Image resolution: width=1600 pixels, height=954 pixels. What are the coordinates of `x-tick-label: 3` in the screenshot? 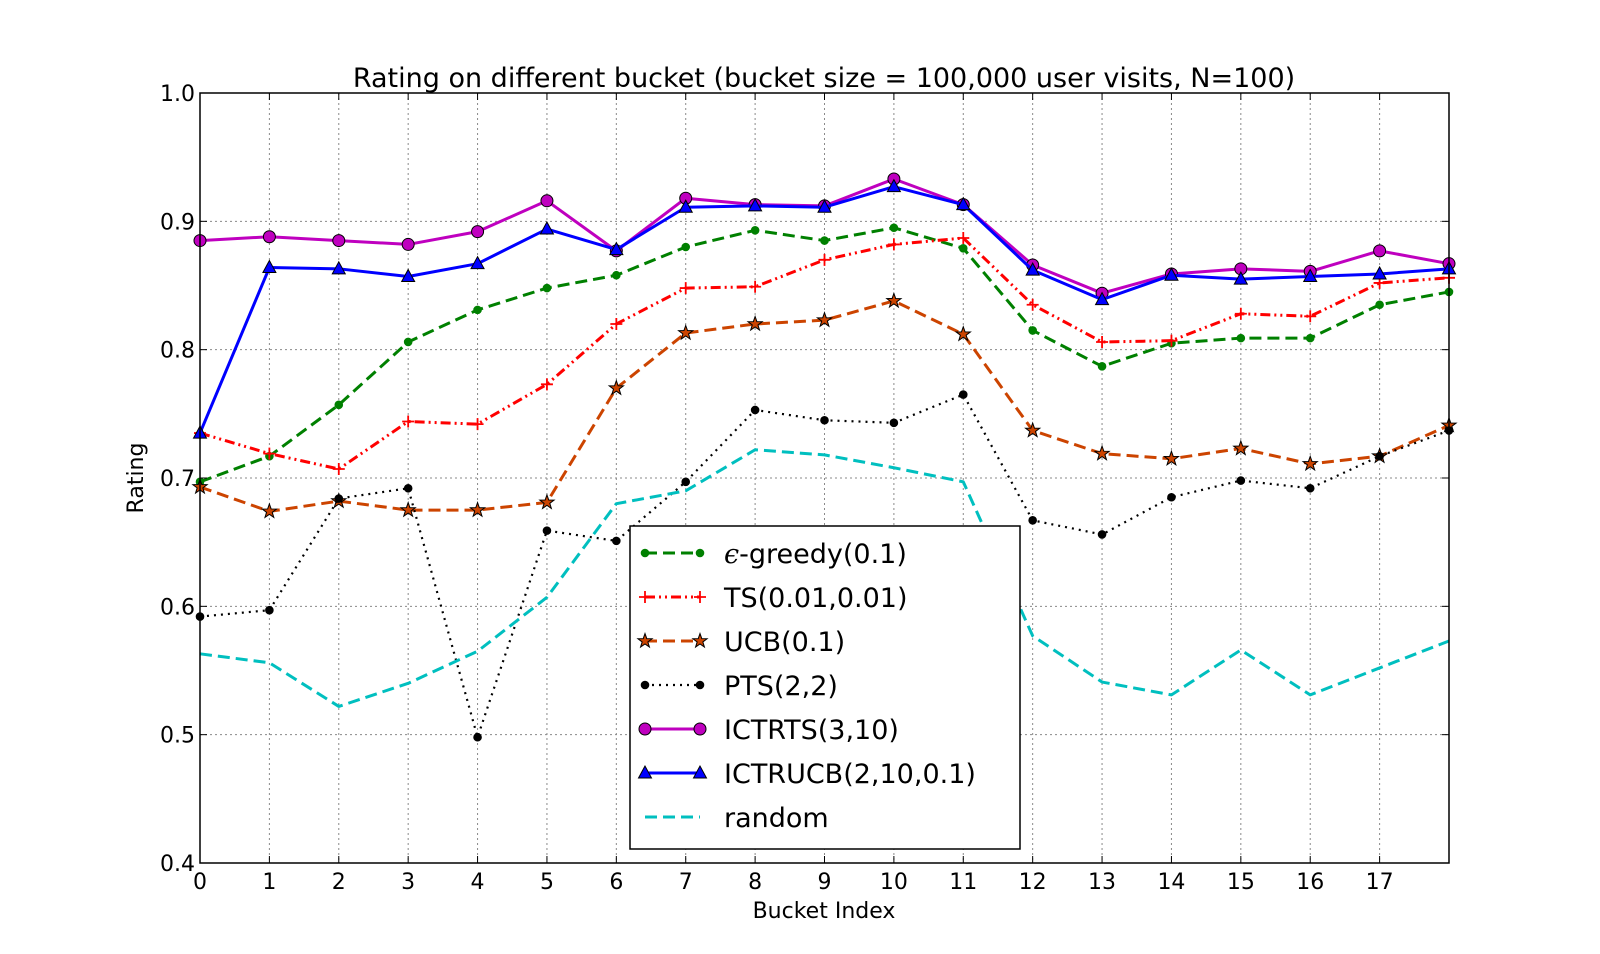 It's located at (408, 882).